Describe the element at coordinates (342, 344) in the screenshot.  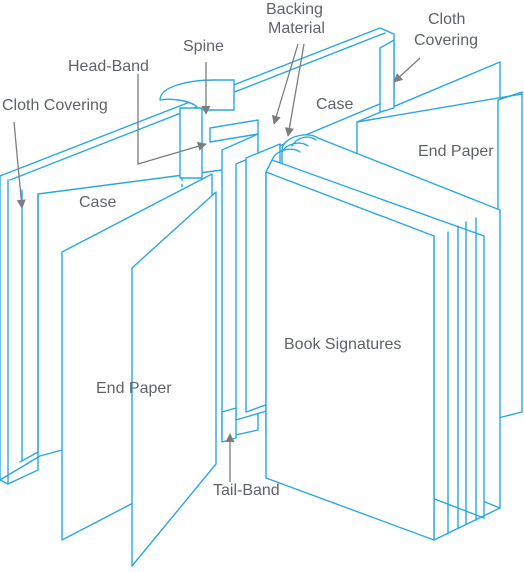
I see `label-book-signatures: Book Signatures` at that location.